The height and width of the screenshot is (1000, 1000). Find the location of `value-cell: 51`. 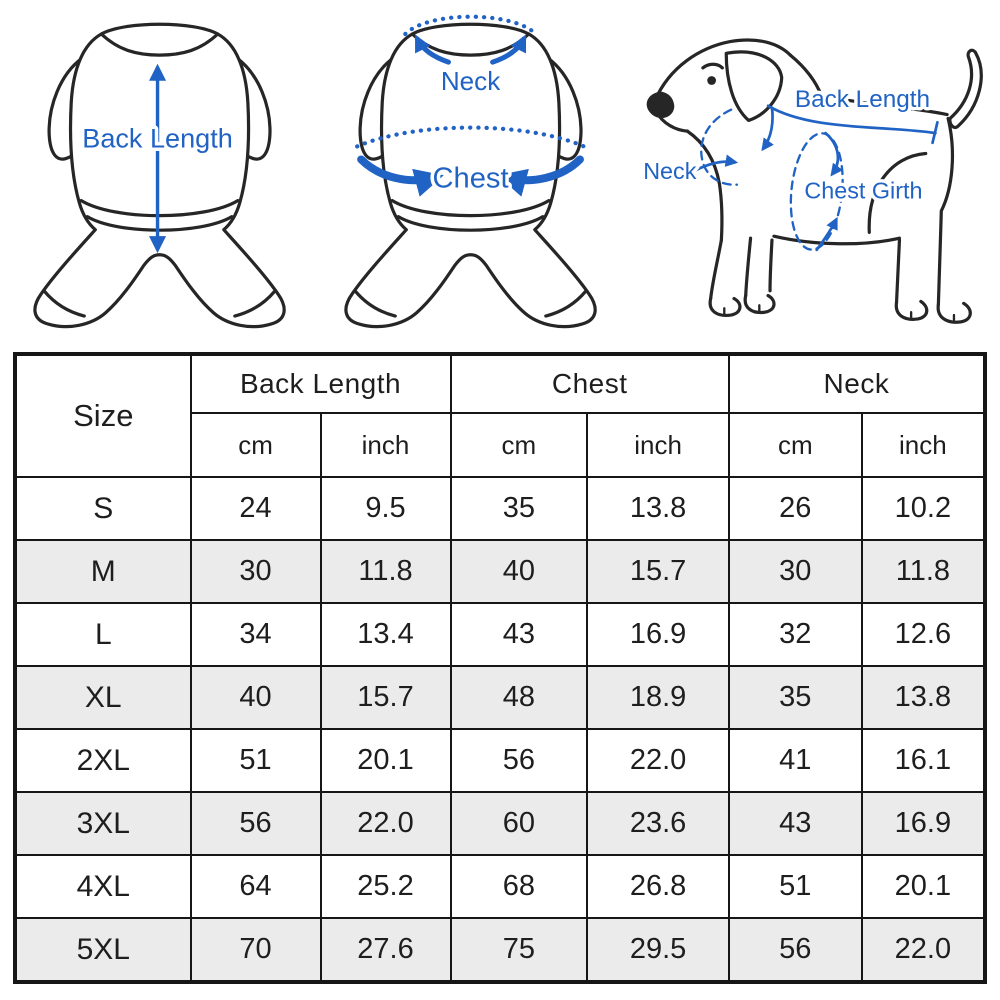

value-cell: 51 is located at coordinates (795, 886).